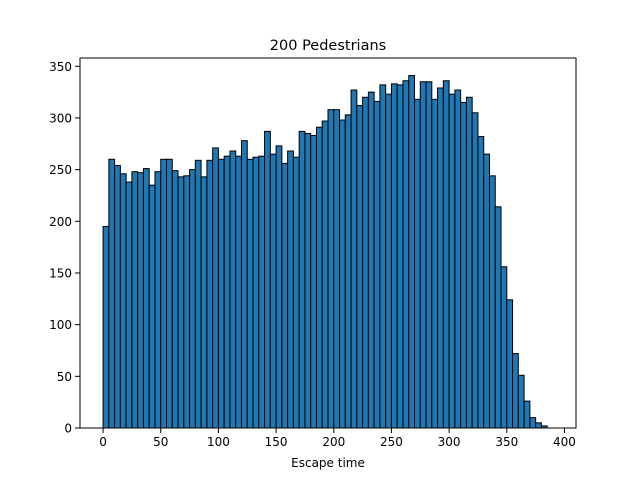 The width and height of the screenshot is (640, 484). I want to click on y-tick-label: 200, so click(60, 222).